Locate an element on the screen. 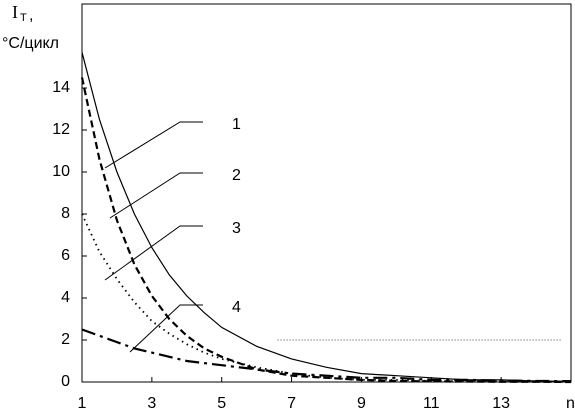  x-tick-label: 13 is located at coordinates (501, 403).